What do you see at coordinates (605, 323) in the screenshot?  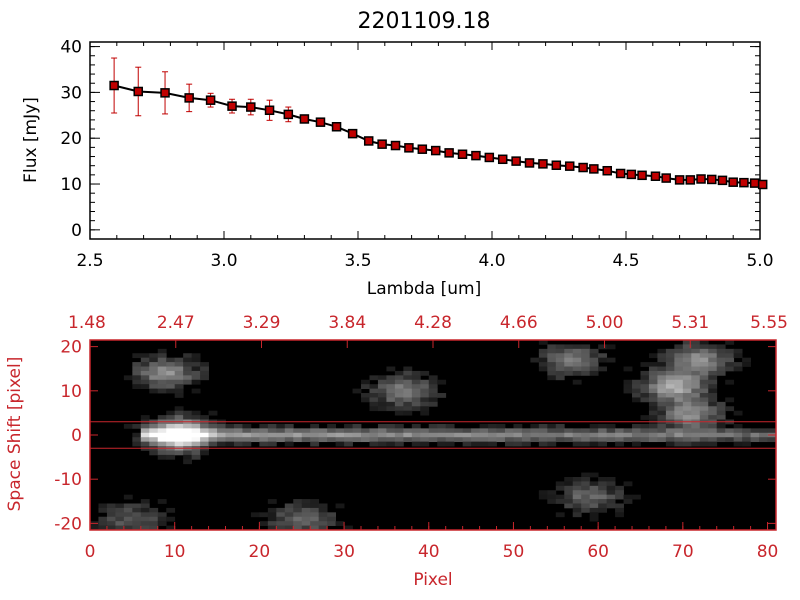 I see `image-top-tick-label: 5.00` at bounding box center [605, 323].